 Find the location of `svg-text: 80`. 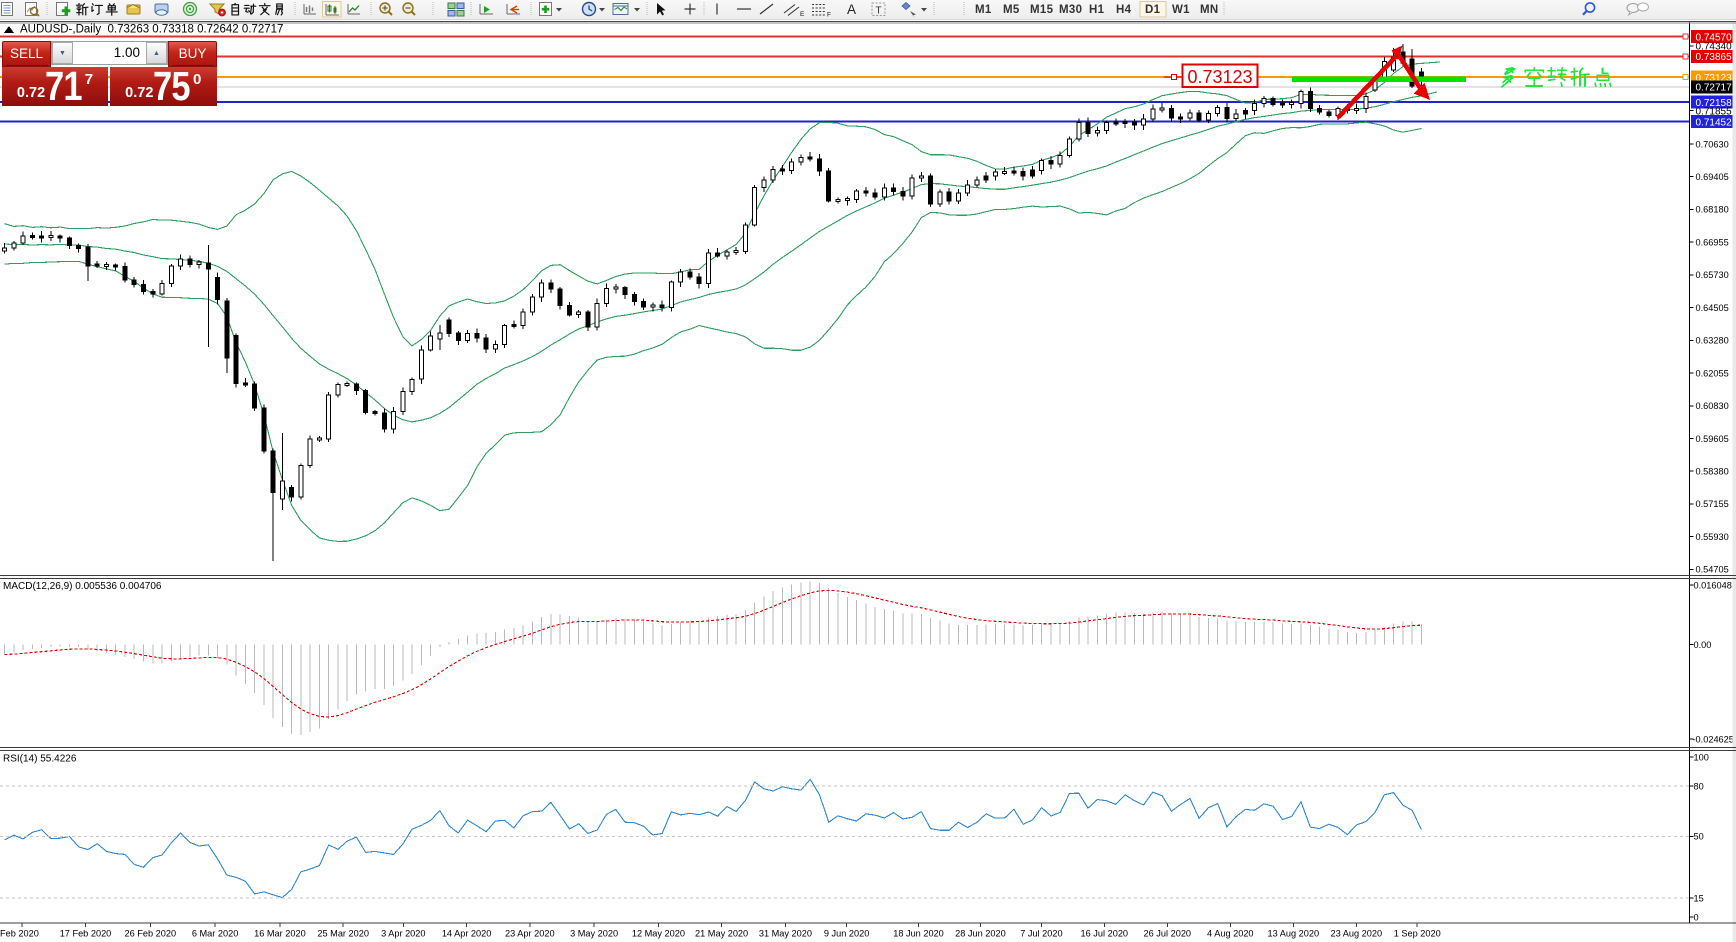

svg-text: 80 is located at coordinates (1699, 786).